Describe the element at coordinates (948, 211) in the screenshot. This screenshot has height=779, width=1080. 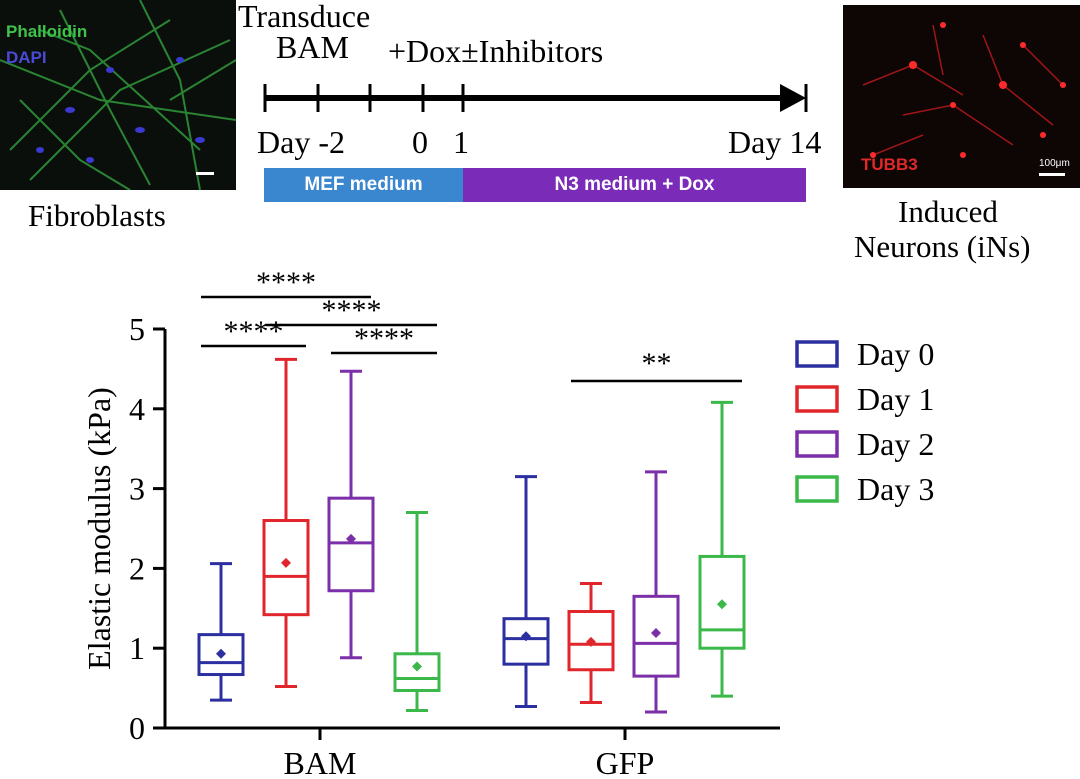
I see `neurons-caption-line1: Induced` at that location.